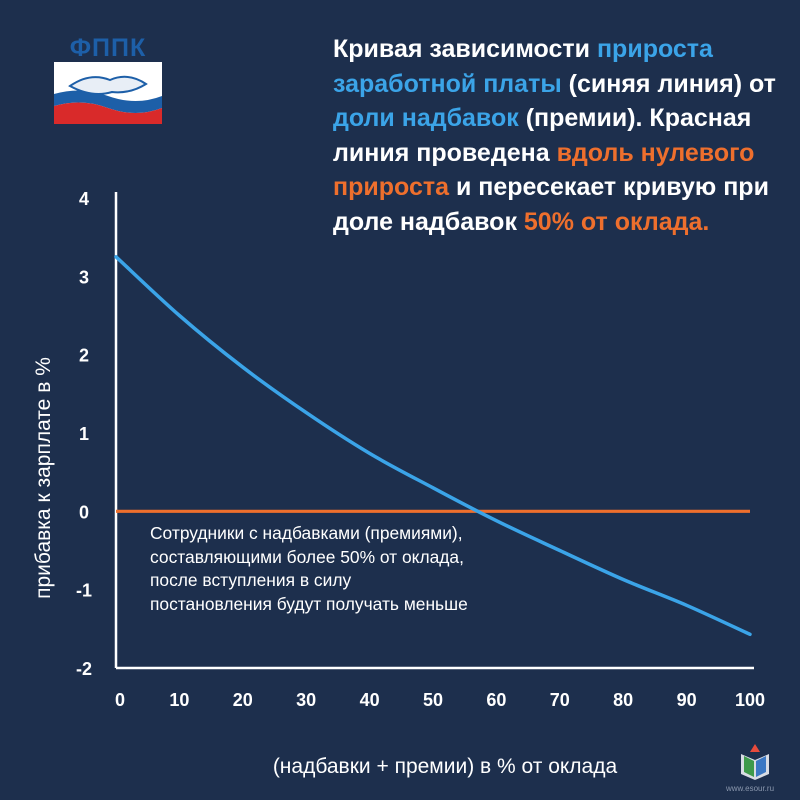  I want to click on watermark-text: www.esour.ru, so click(750, 788).